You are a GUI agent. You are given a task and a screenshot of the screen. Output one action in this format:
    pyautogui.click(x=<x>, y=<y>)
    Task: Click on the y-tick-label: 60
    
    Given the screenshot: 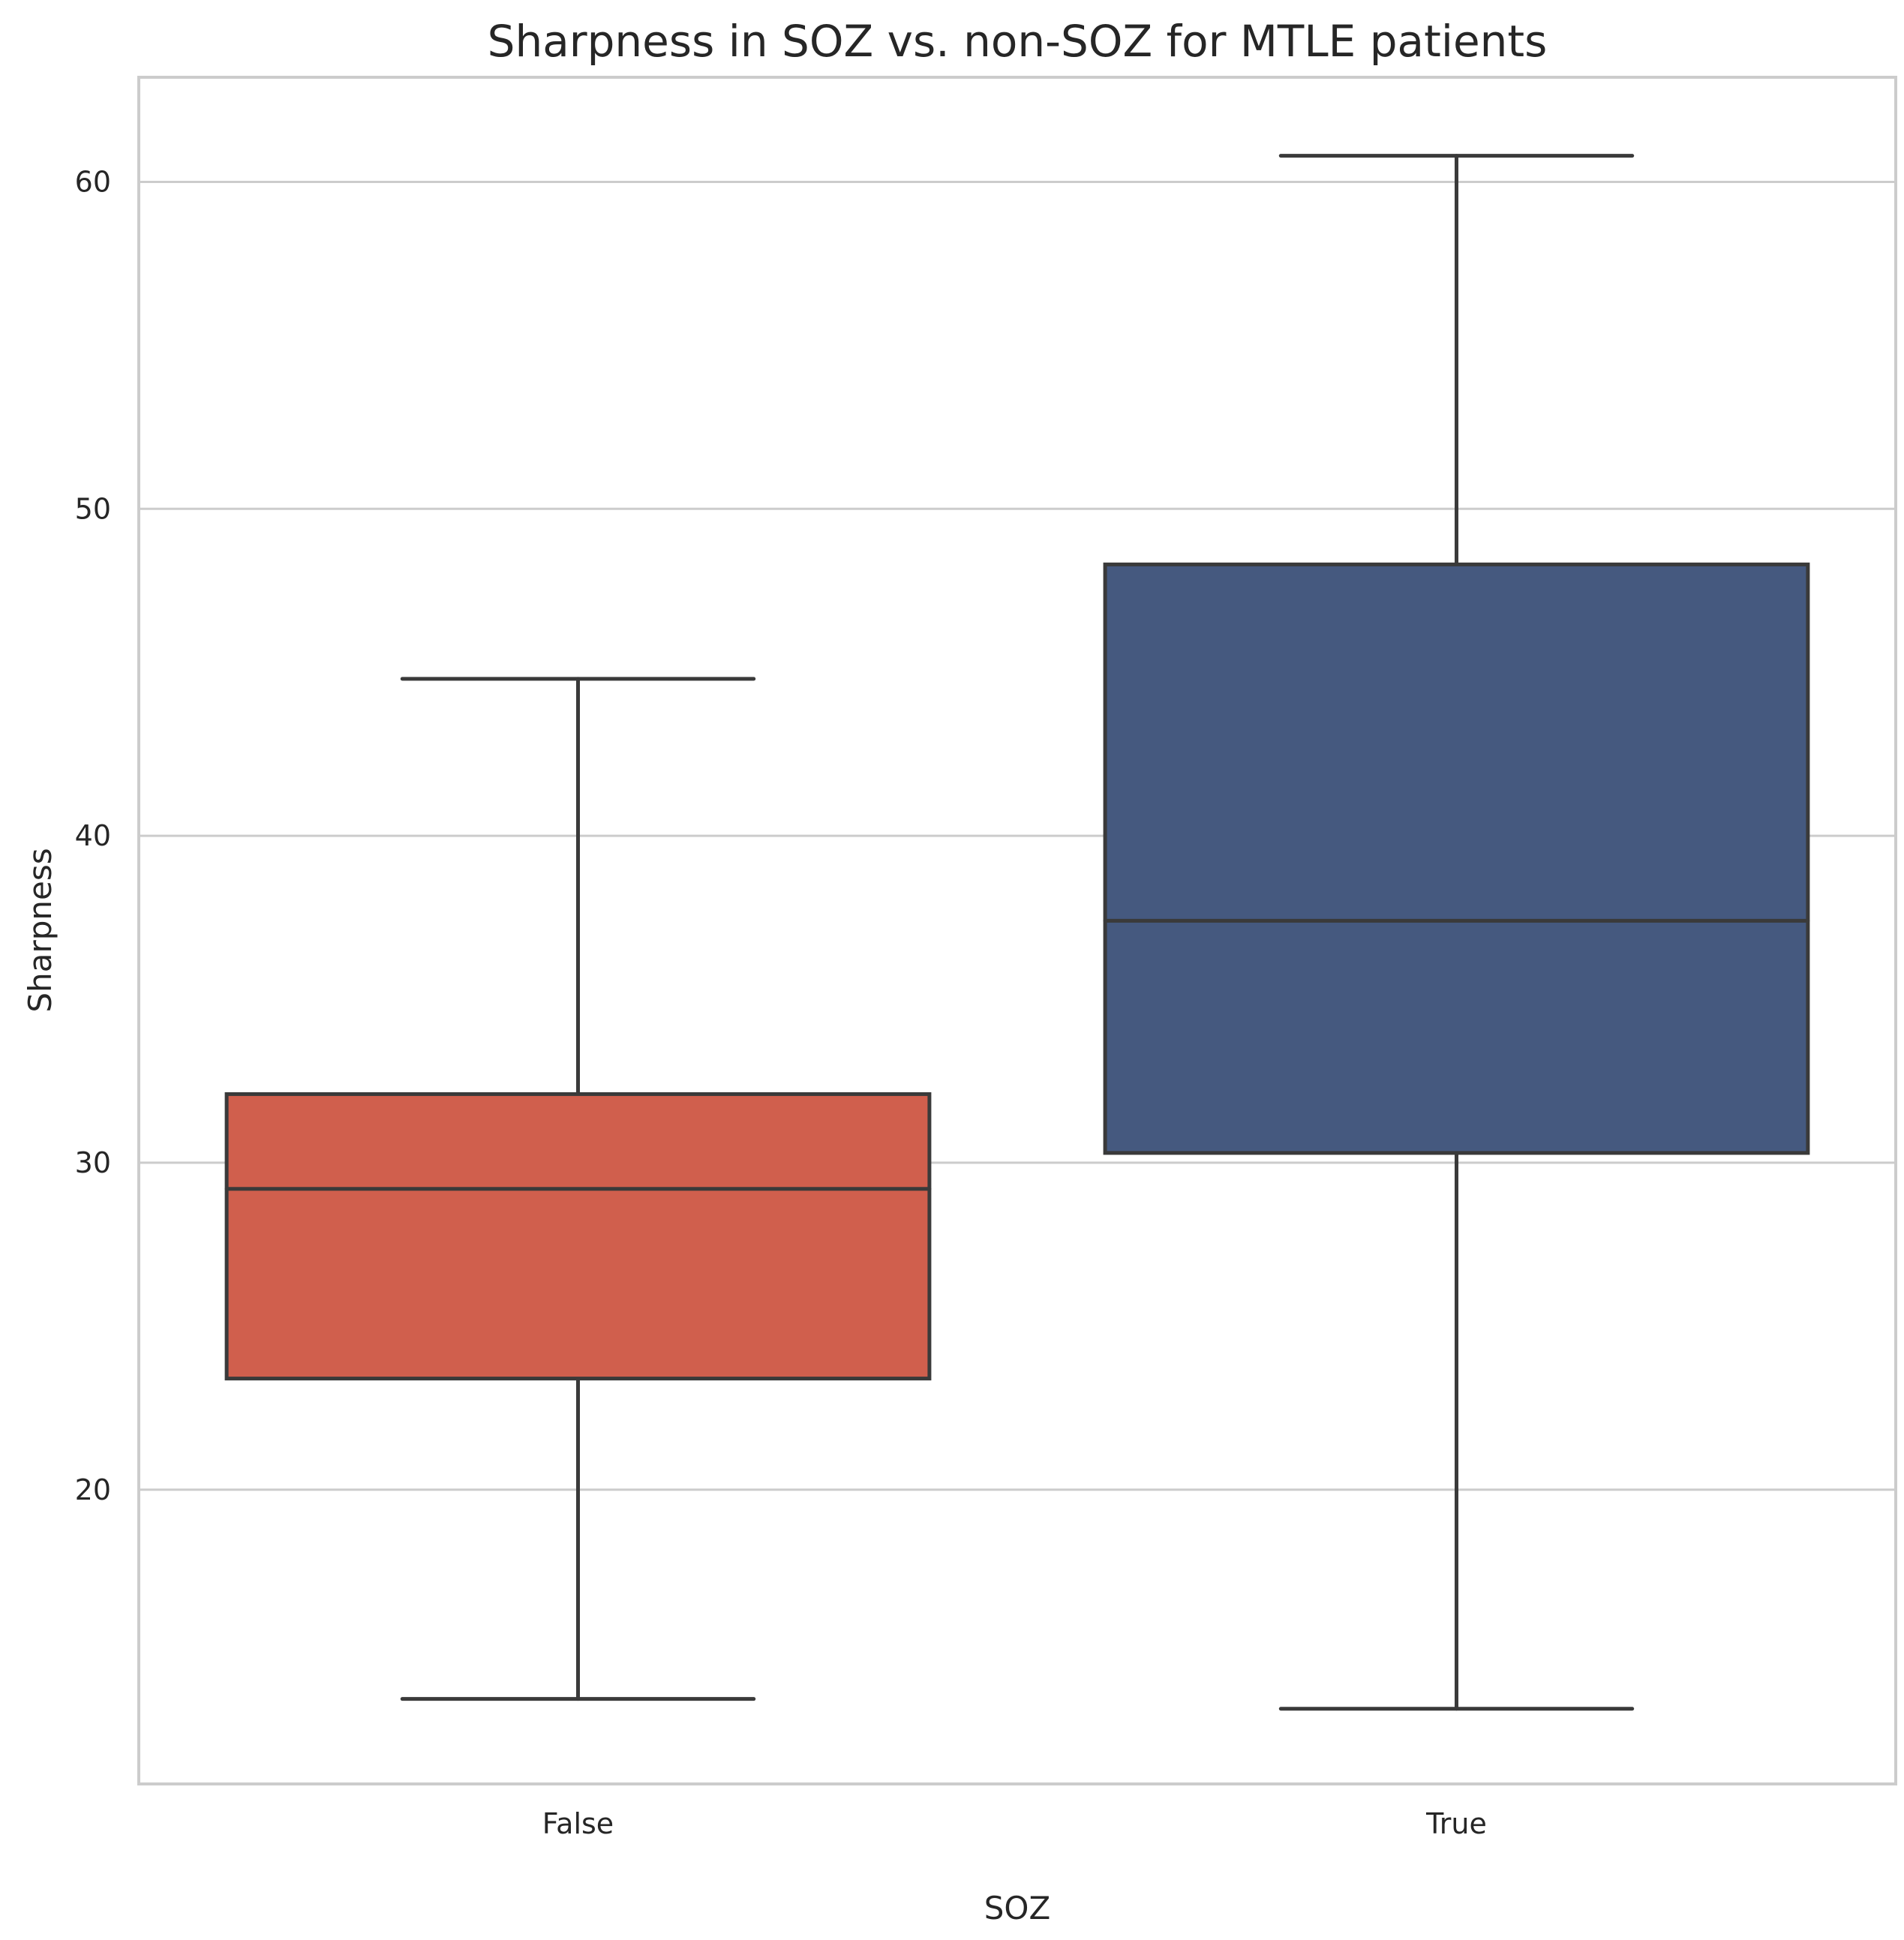 What is the action you would take?
    pyautogui.click(x=93, y=181)
    